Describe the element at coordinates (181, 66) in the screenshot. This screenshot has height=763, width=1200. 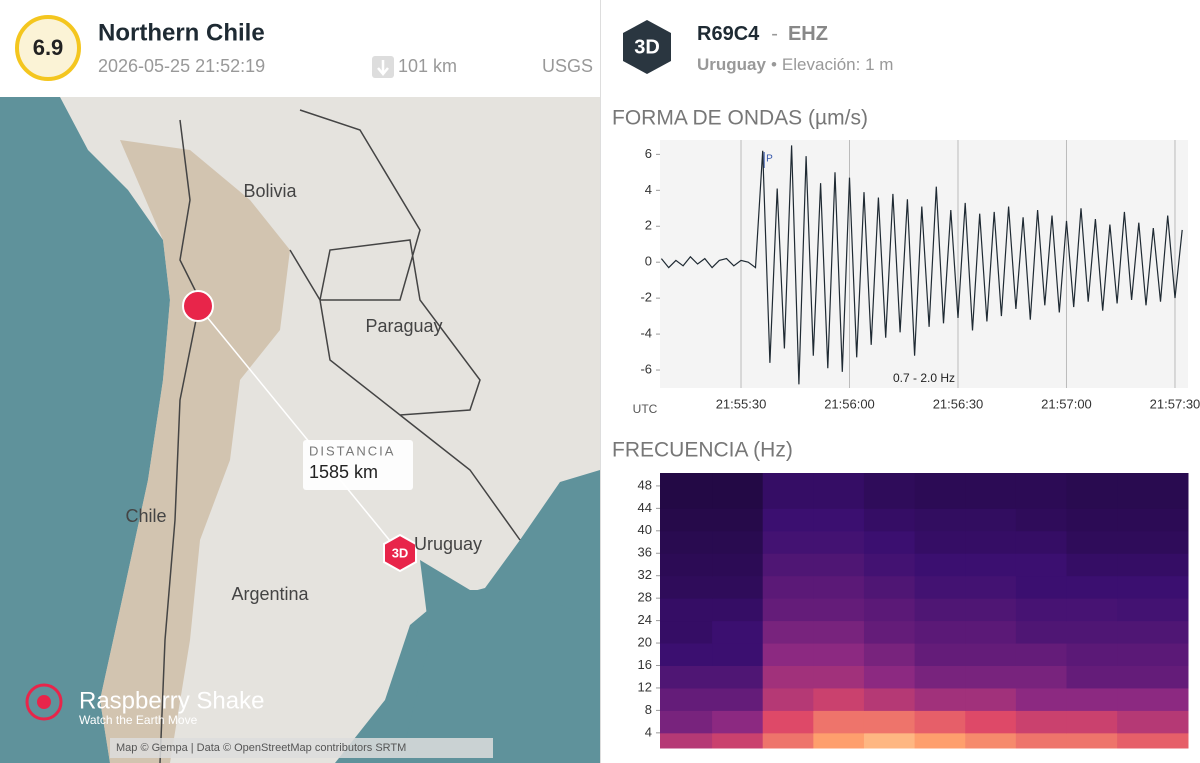
I see `event-time: 2026-05-25 21:52:19` at that location.